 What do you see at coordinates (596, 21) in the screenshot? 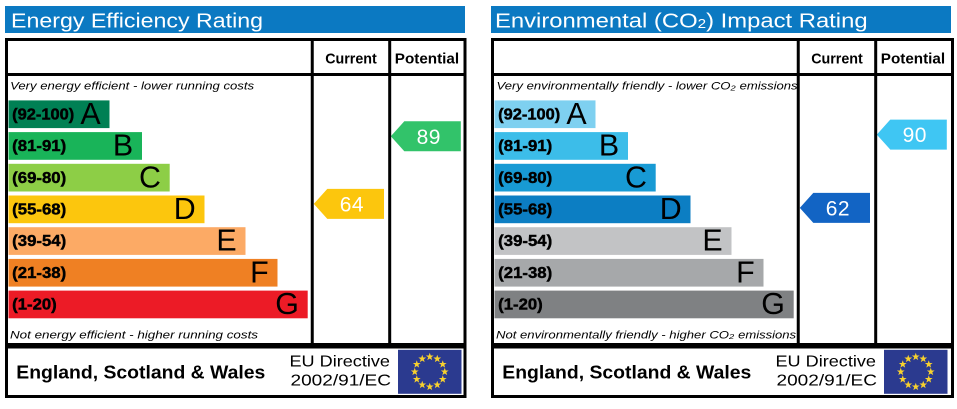
I see `svg-text: Environmental (CO` at bounding box center [596, 21].